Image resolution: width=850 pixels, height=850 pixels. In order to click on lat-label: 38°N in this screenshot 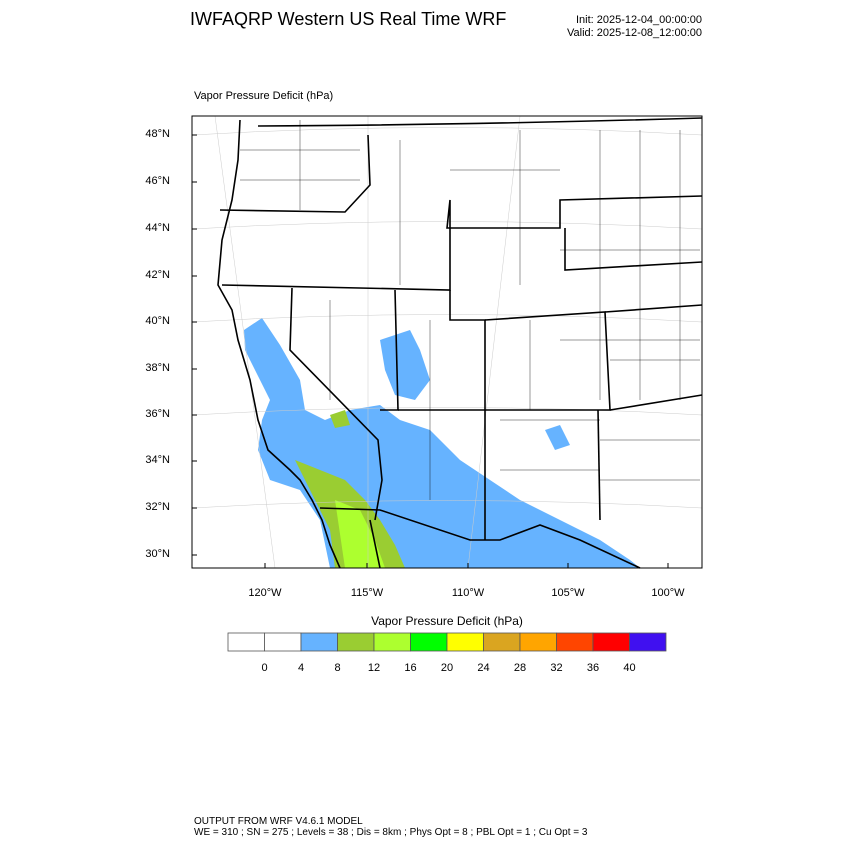, I will do `click(157, 368)`.